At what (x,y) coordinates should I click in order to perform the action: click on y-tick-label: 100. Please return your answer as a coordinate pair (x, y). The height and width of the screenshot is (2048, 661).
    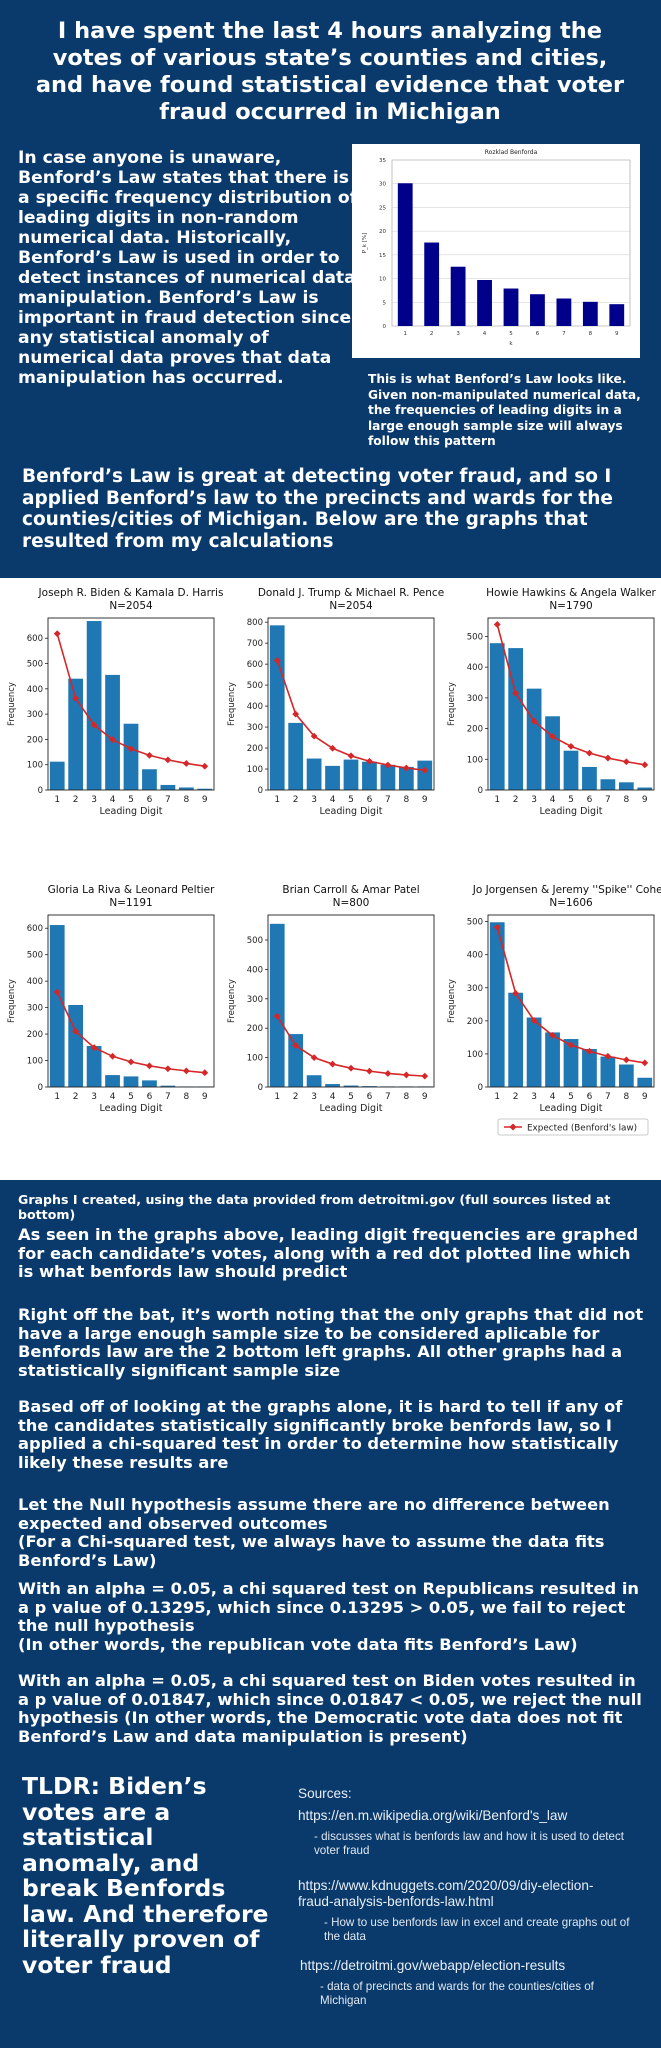
    Looking at the image, I should click on (255, 1059).